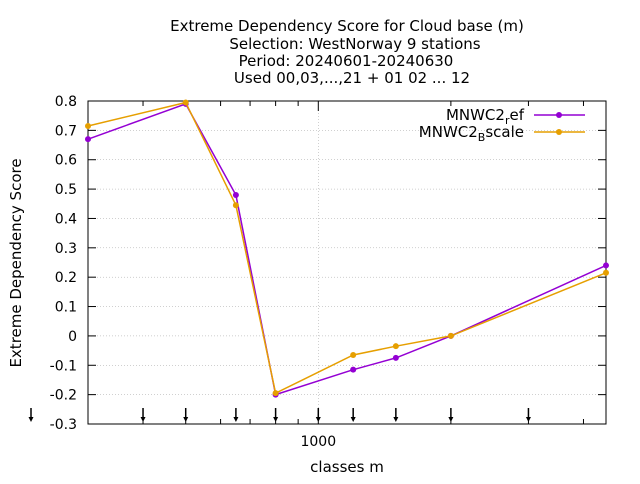 This screenshot has width=640, height=484. I want to click on y-tick-label: 0, so click(72, 337).